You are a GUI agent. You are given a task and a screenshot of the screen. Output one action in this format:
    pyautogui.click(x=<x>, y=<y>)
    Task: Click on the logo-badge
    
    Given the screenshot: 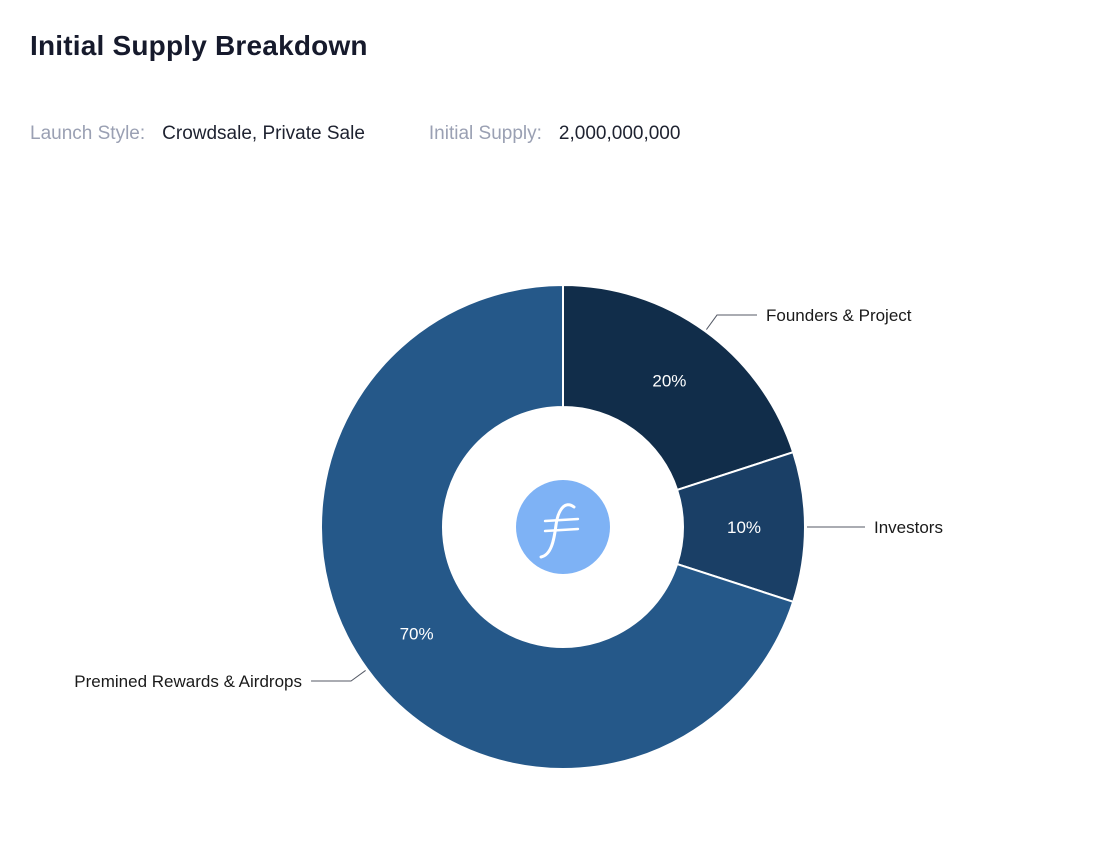 What is the action you would take?
    pyautogui.click(x=563, y=527)
    